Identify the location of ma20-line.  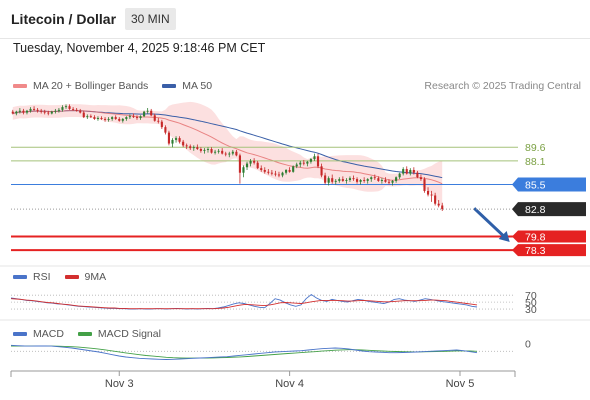
(227, 147).